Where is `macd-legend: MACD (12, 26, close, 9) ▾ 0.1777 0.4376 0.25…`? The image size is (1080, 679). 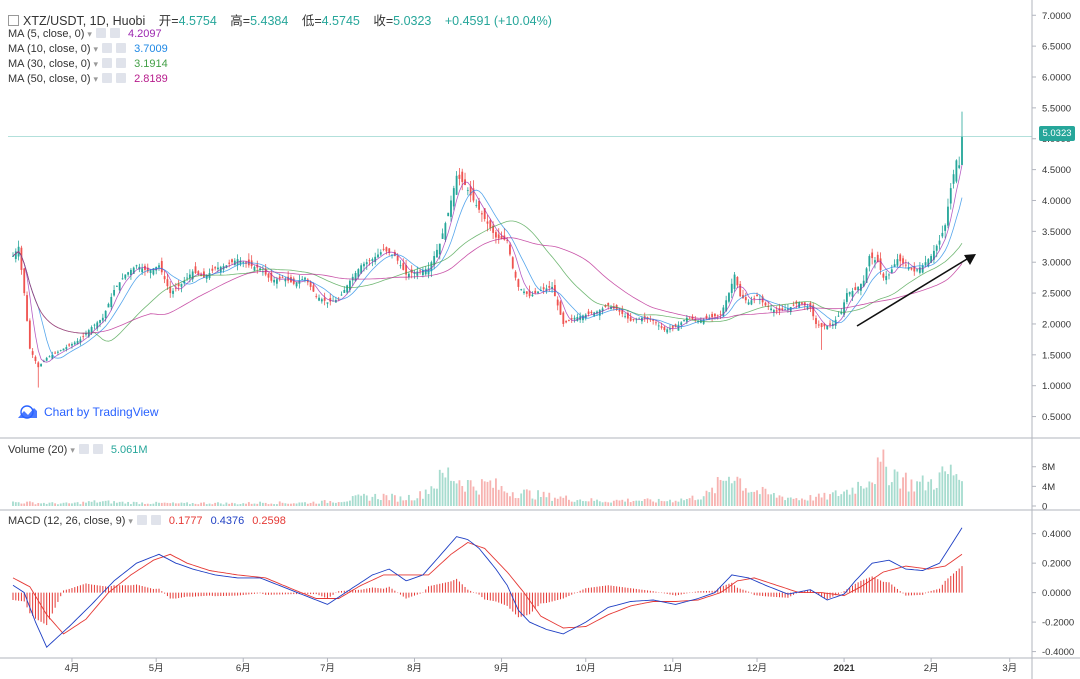
macd-legend: MACD (12, 26, close, 9) ▾ 0.1777 0.4376 0.25… is located at coordinates (147, 521).